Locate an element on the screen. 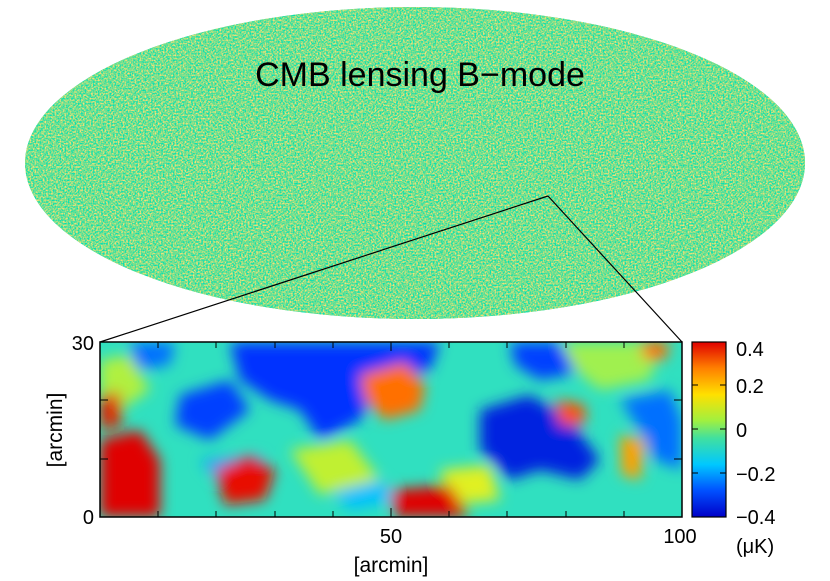  y-tick-0: 0 is located at coordinates (88, 518).